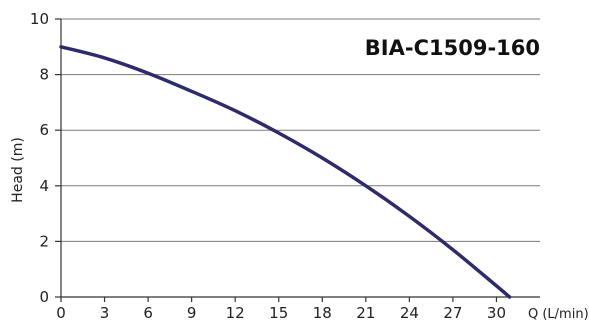 This screenshot has width=589, height=322. What do you see at coordinates (18, 170) in the screenshot?
I see `y-axis-label: Head (m)` at bounding box center [18, 170].